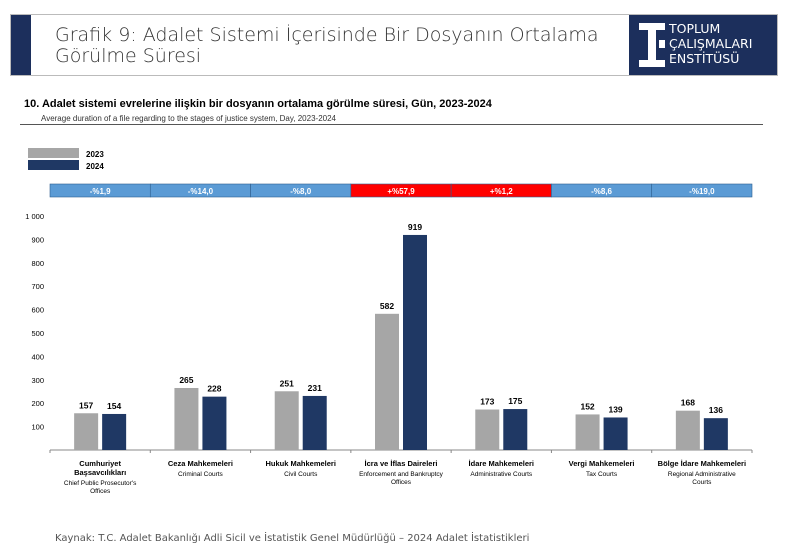 The width and height of the screenshot is (800, 558). I want to click on logo-text: ENSTİTÜSÜ, so click(704, 58).